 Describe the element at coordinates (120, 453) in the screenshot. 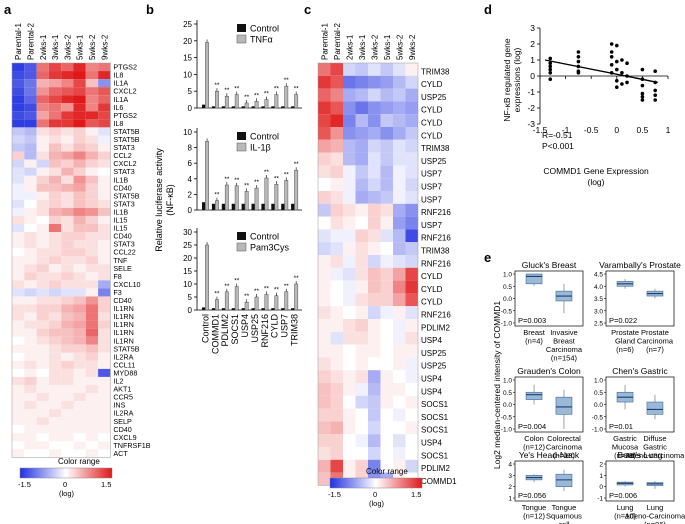

I see `a-gene-label: ACT` at that location.